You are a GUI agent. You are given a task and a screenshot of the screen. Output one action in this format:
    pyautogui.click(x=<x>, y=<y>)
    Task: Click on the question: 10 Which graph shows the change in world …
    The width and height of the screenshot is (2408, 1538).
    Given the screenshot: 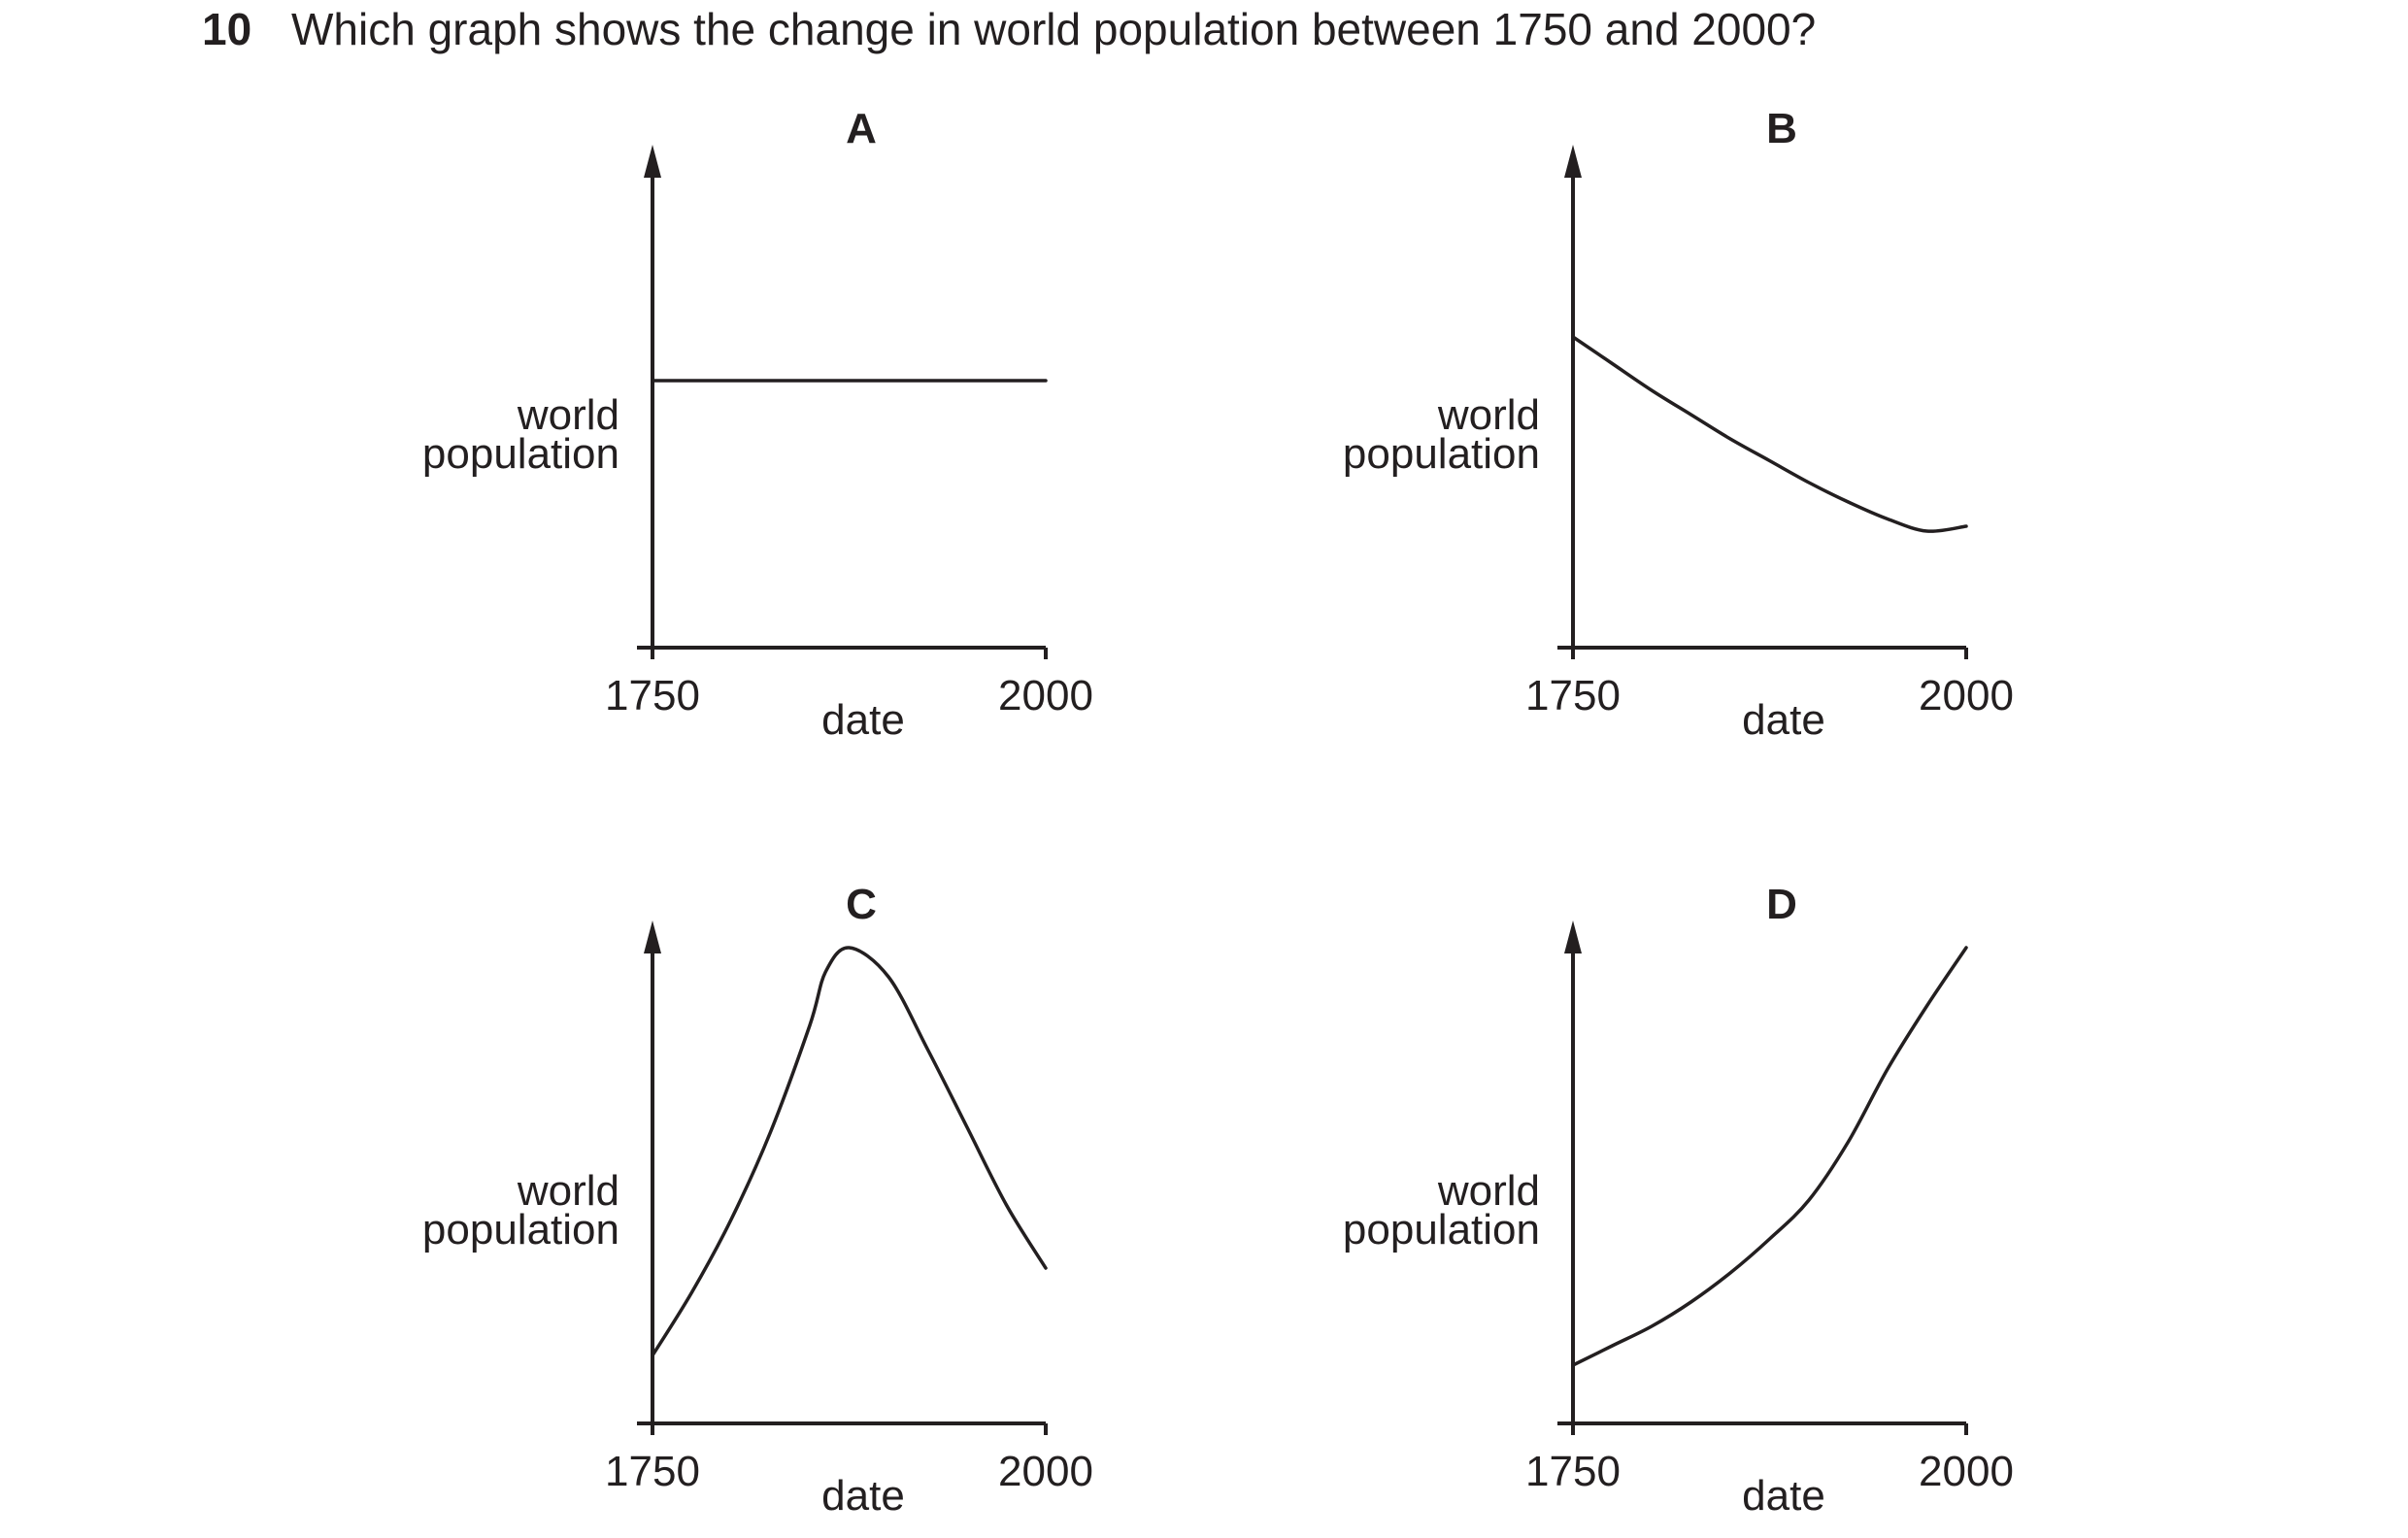 What is the action you would take?
    pyautogui.click(x=1009, y=29)
    